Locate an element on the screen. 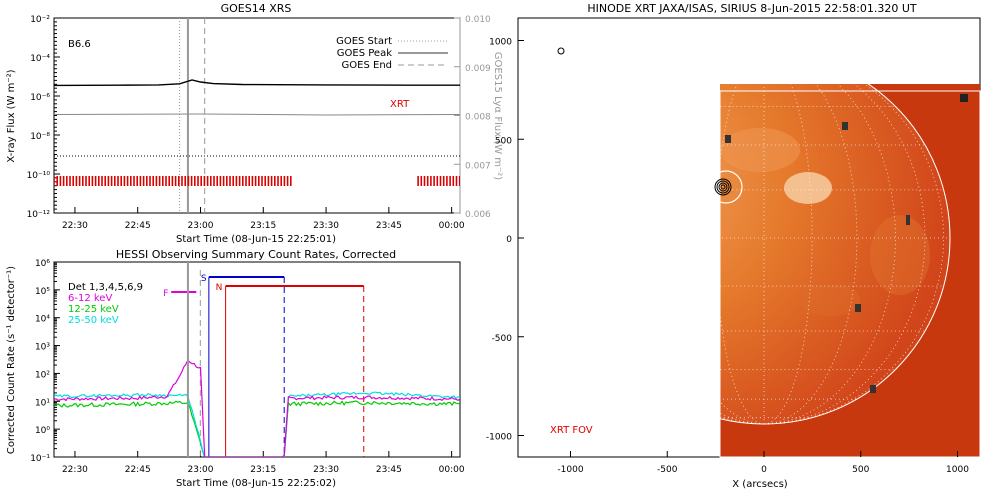  xrt-x-ticks: -1000 -500 0 500 1000 is located at coordinates (763, 463).